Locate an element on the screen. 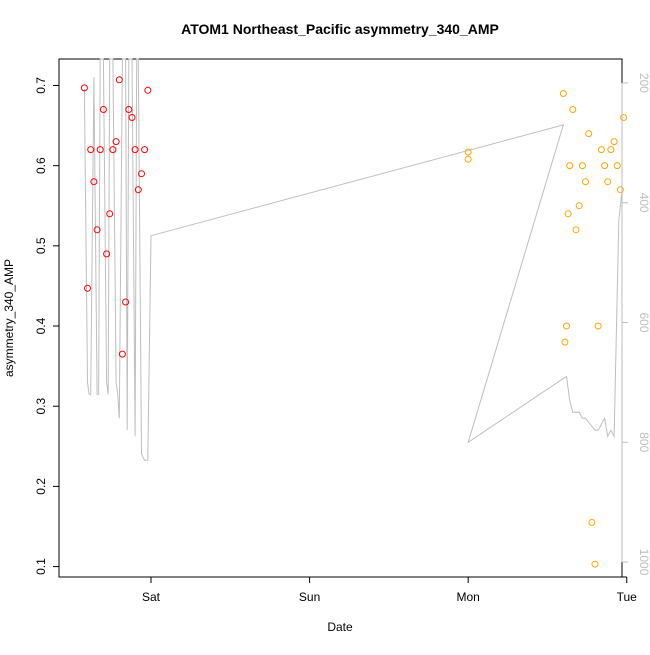 The image size is (650, 655). x-tick-label: Tue is located at coordinates (627, 597).